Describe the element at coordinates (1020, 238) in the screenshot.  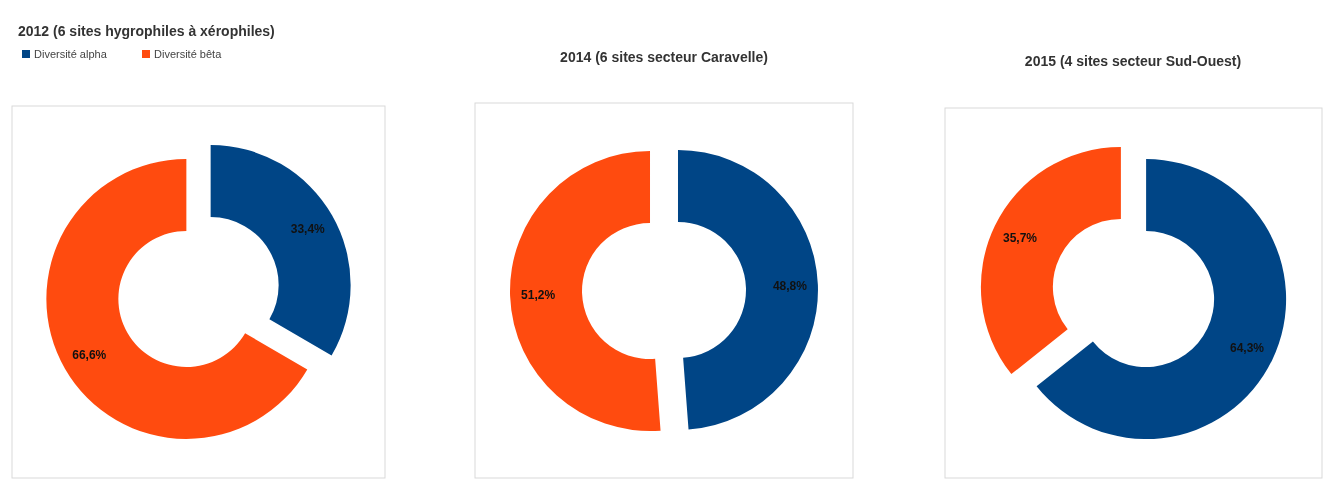
I see `data-label: 35,7%` at that location.